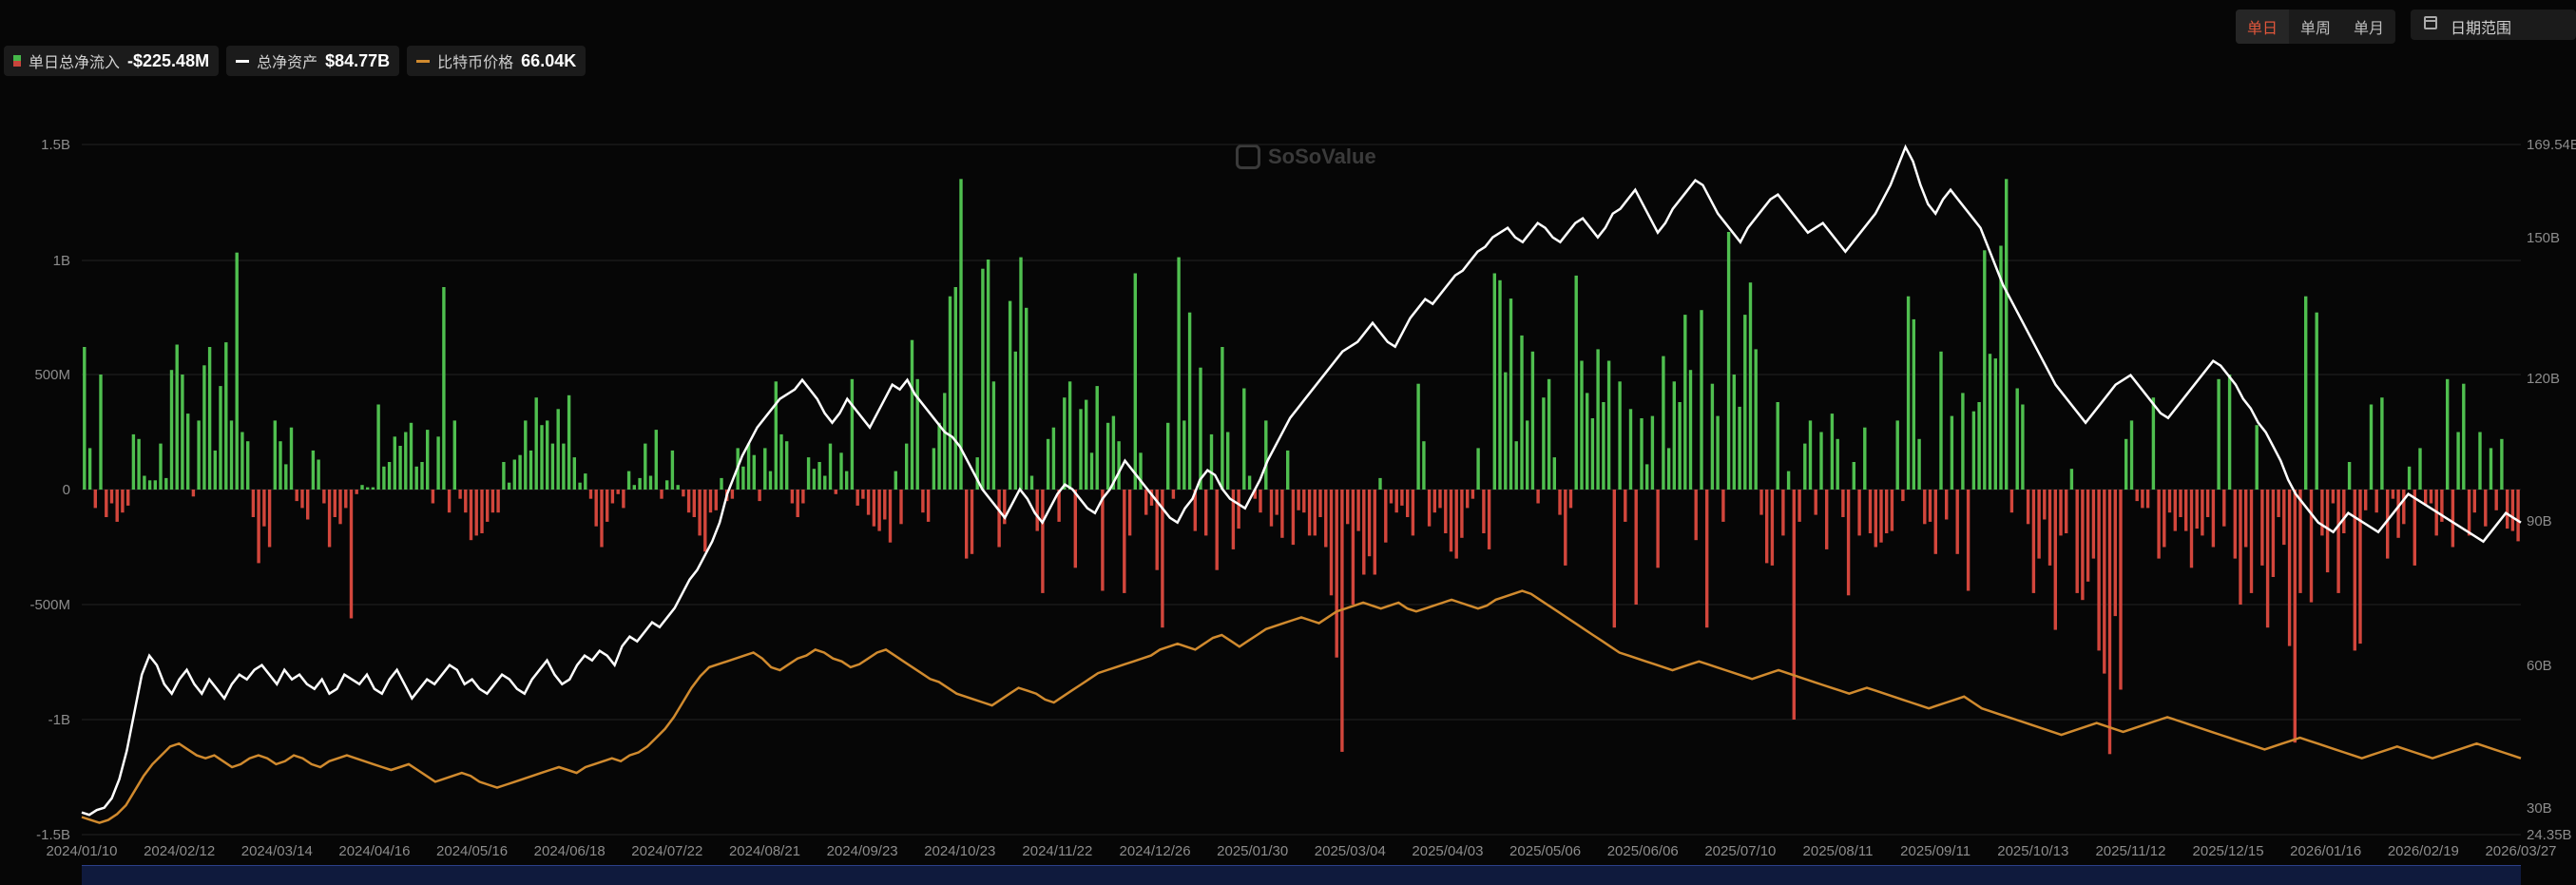  I want to click on legend-price: 比特币价格 66.04K, so click(496, 61).